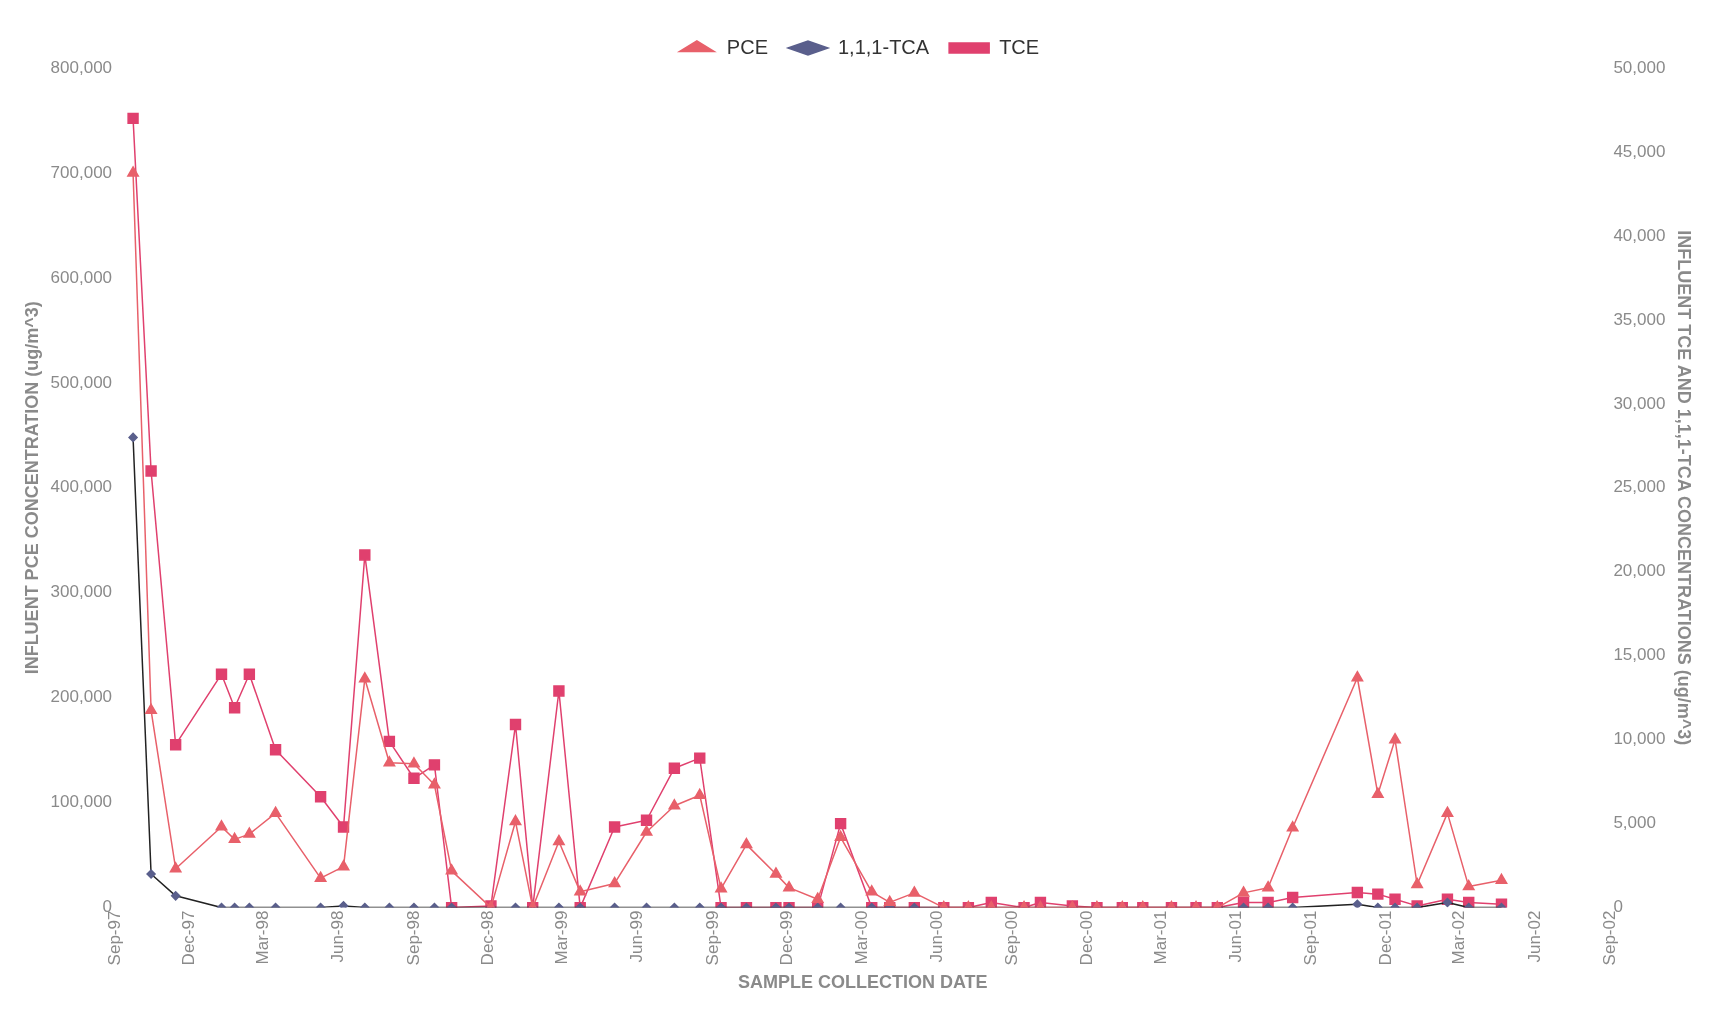  I want to click on x-tick-label: Dec-99, so click(787, 938).